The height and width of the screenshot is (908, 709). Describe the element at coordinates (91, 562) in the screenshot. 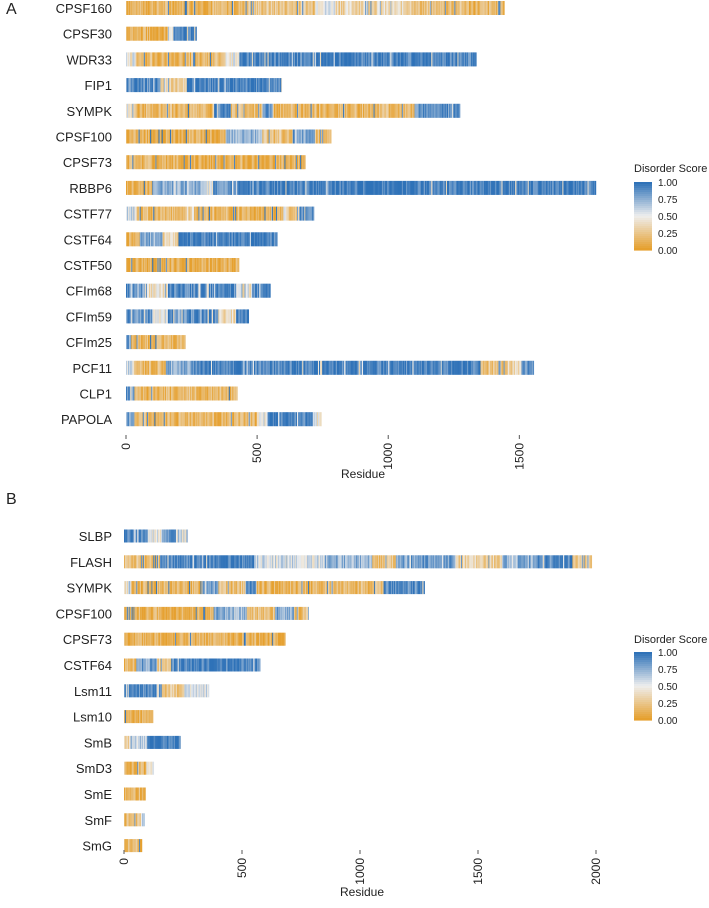

I see `panel-b-row-label-flash: FLASH` at that location.